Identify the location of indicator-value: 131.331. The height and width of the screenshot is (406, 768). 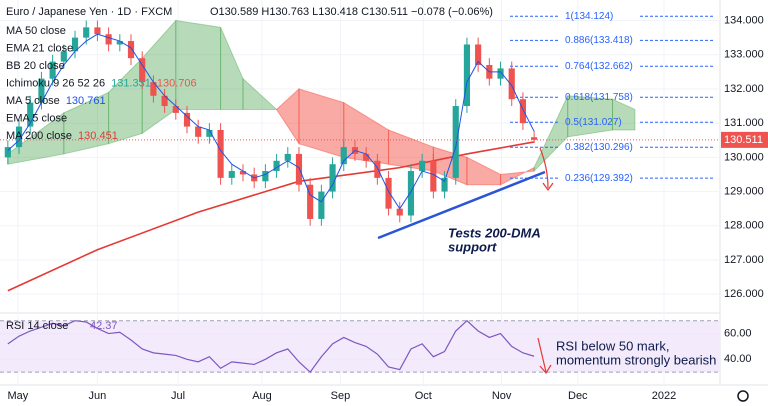
(131, 83).